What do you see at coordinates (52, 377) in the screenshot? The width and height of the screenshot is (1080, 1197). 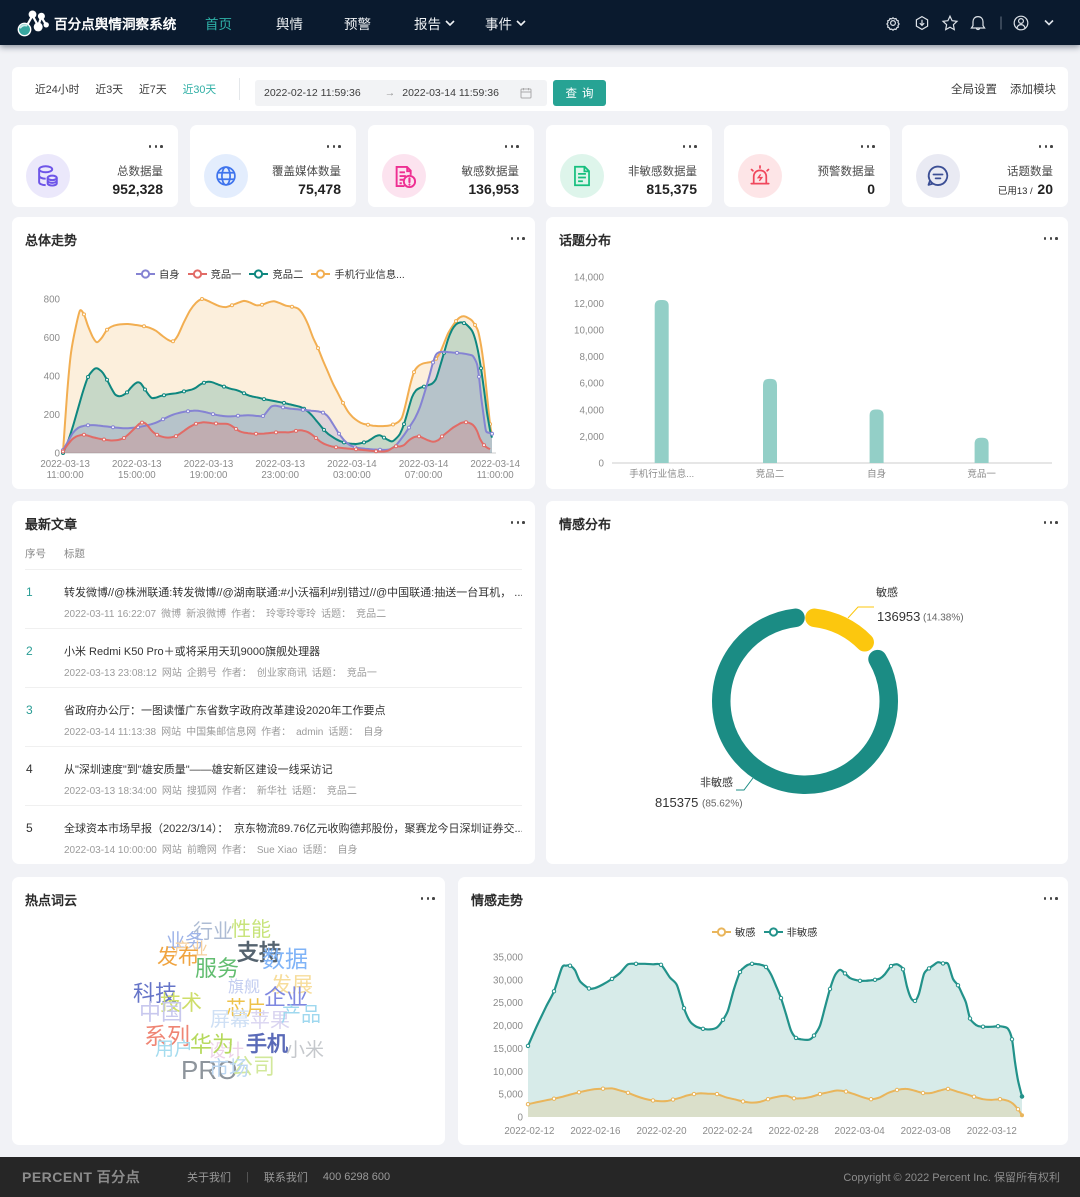 I see `svg-text: 400` at bounding box center [52, 377].